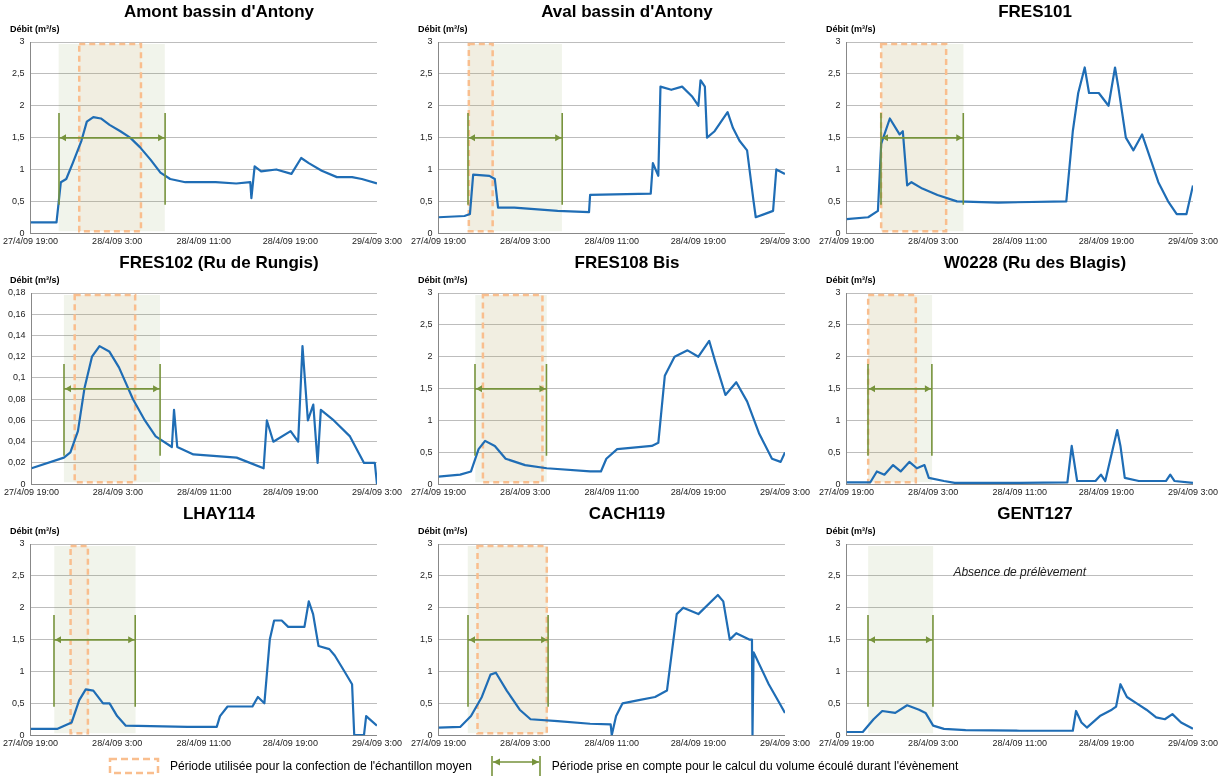 The image size is (1224, 779). What do you see at coordinates (1035, 514) in the screenshot?
I see `chart-title: GENT127` at bounding box center [1035, 514].